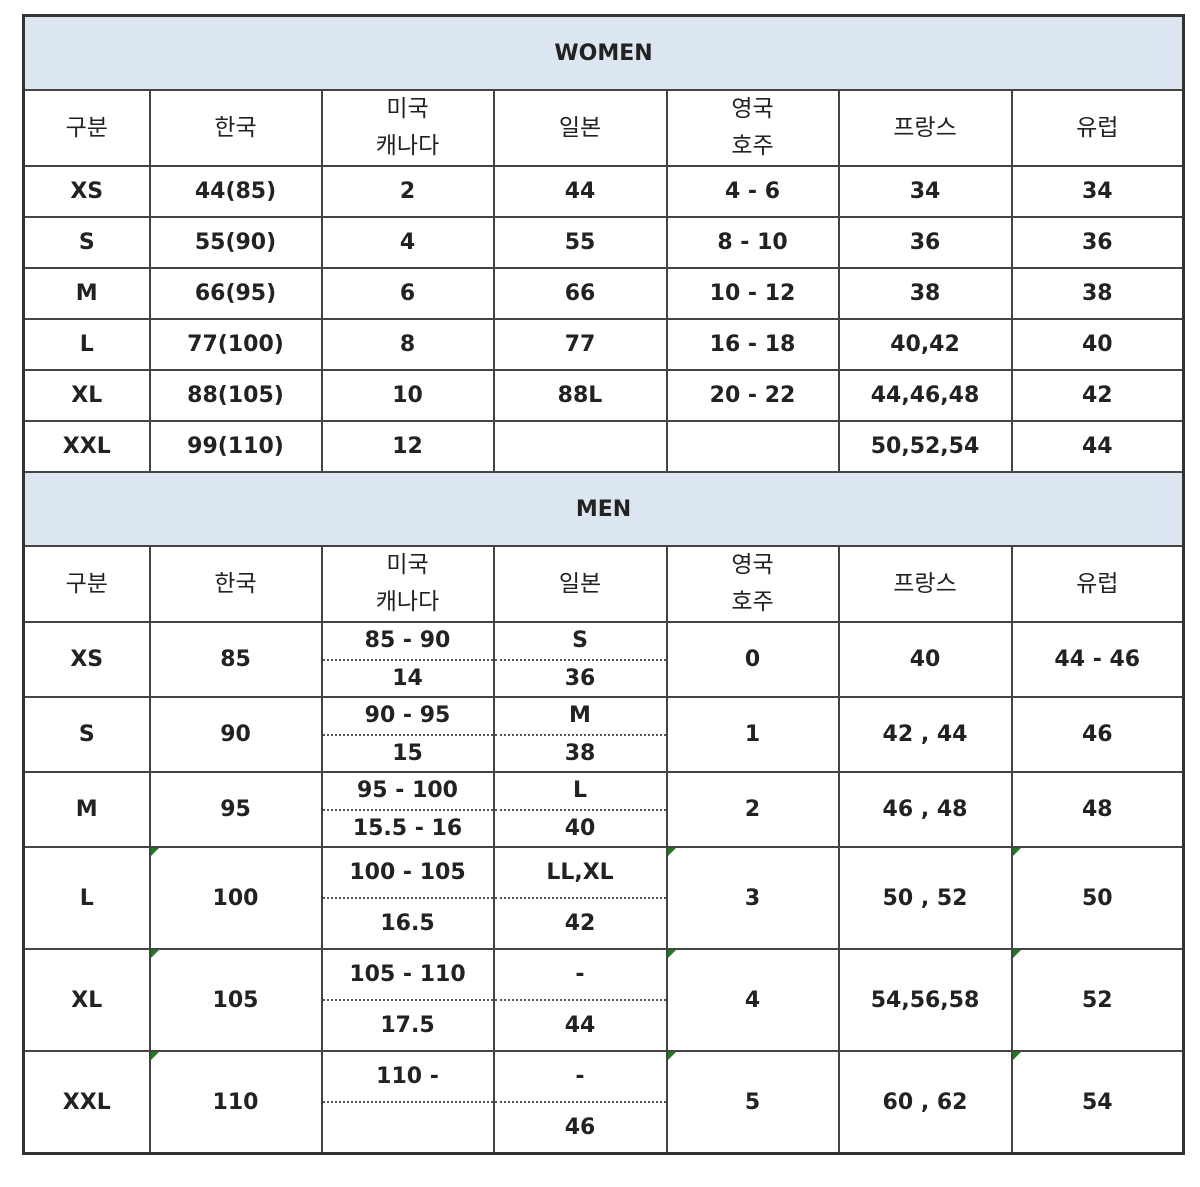 This screenshot has width=1200, height=1187. I want to click on korea-size-value: 90, so click(235, 734).